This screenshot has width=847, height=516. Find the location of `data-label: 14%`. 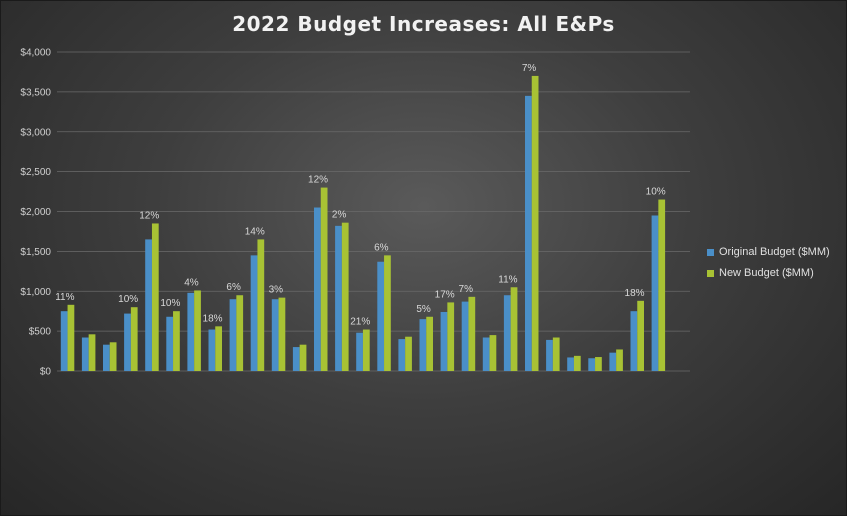

data-label: 14% is located at coordinates (255, 231).